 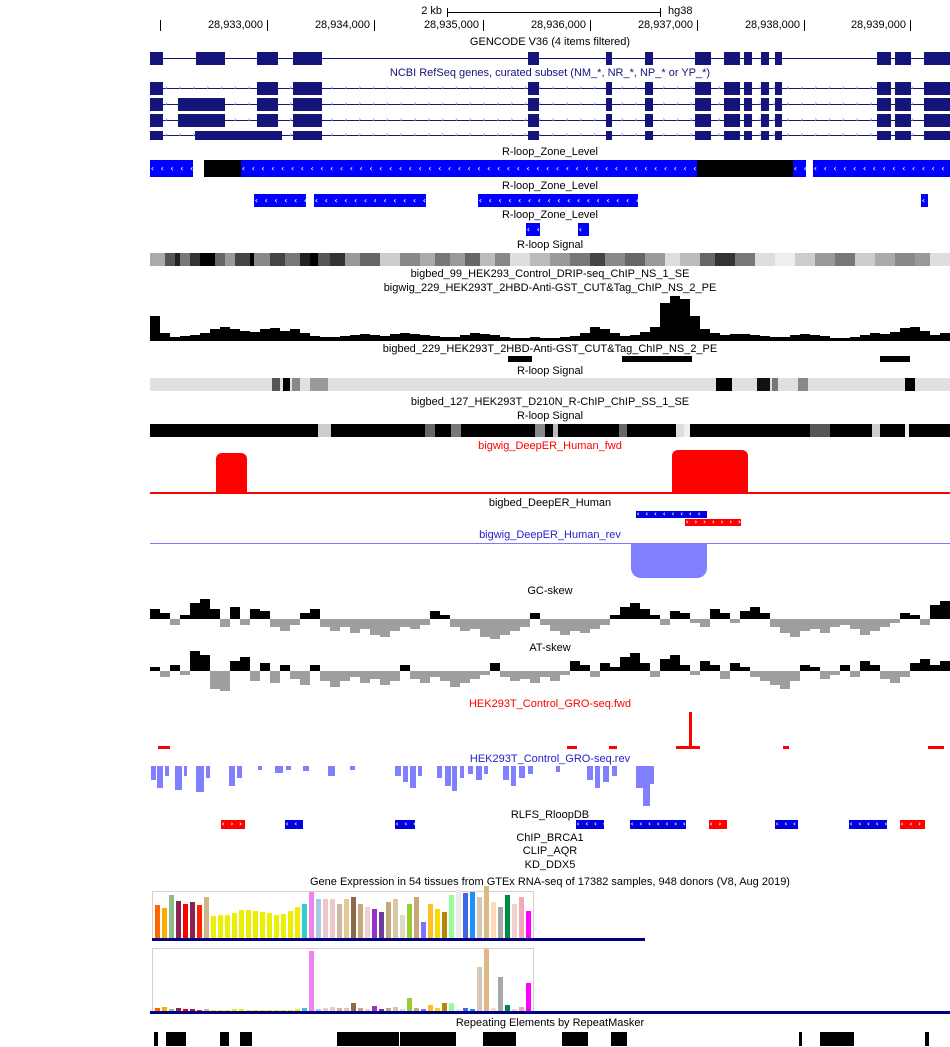 What do you see at coordinates (233, 824) in the screenshot?
I see `bed-chevrons: ›››` at bounding box center [233, 824].